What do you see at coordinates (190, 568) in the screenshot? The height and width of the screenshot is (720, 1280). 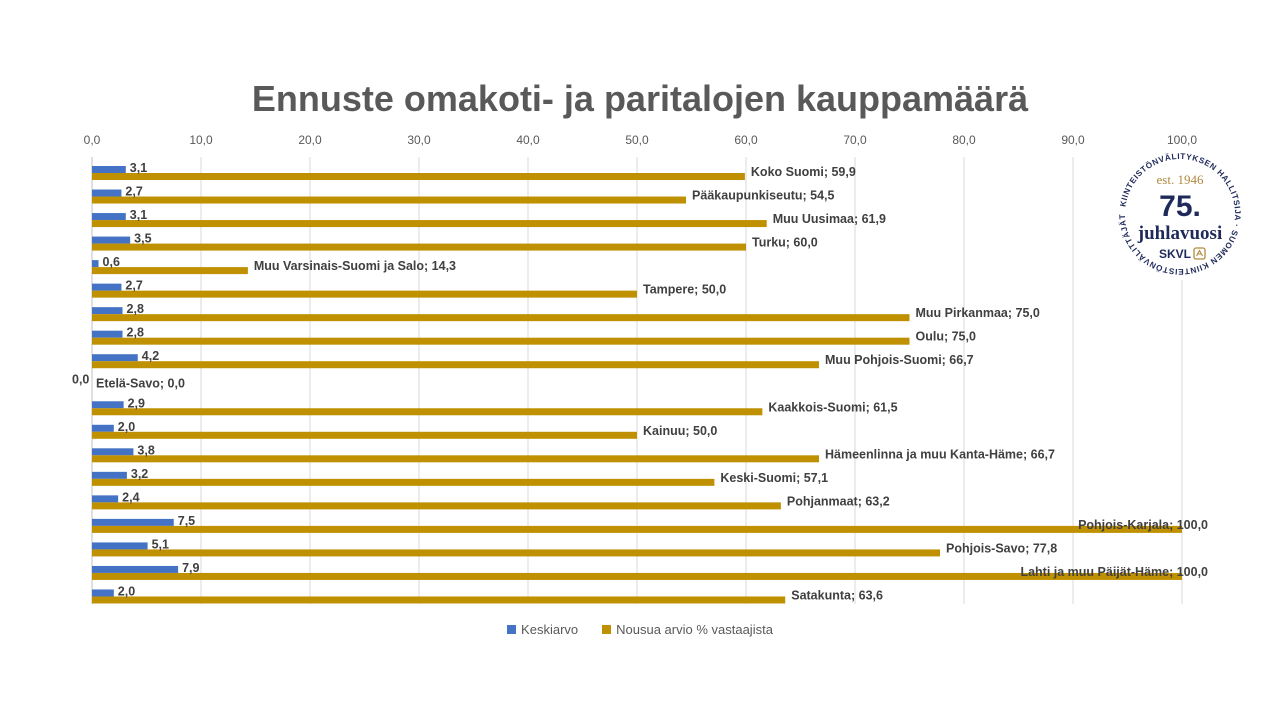 I see `data-label-keskiarvo: 7,9` at bounding box center [190, 568].